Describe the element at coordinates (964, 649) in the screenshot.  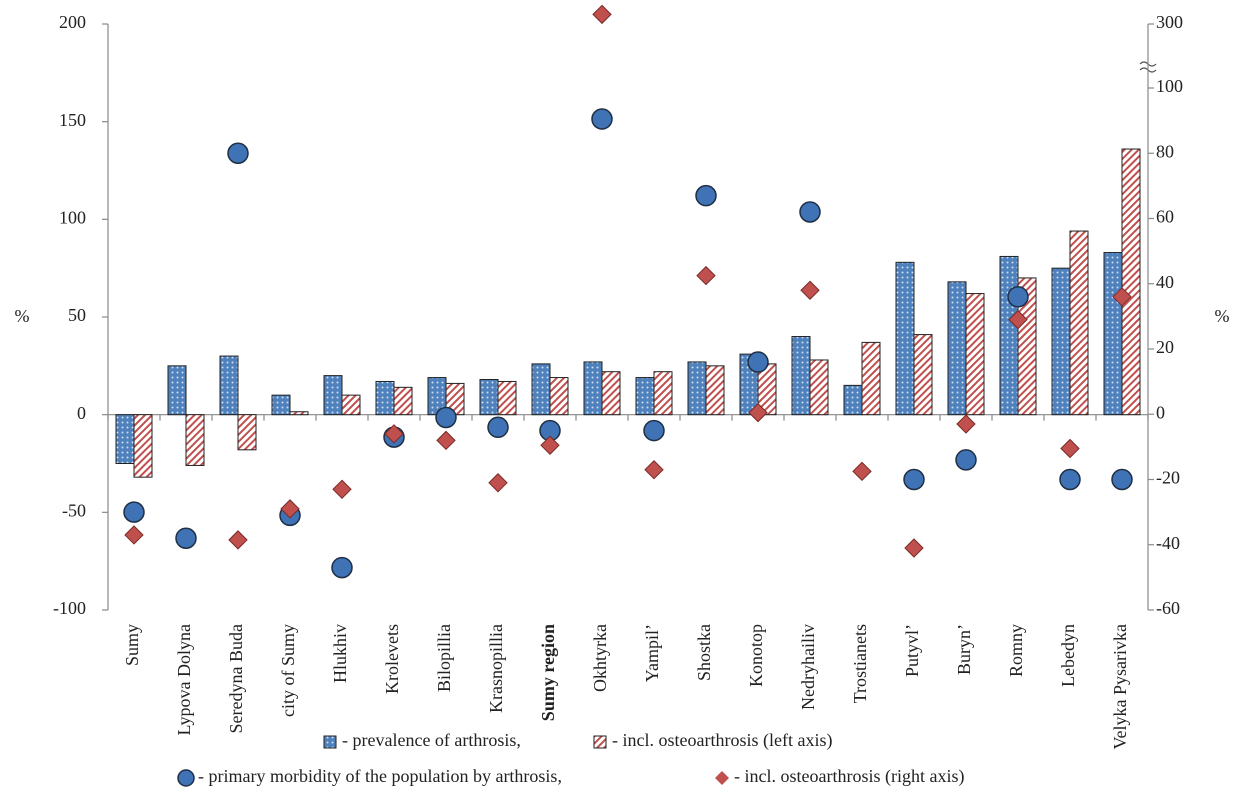
I see `x-tick-label: Buryn’` at that location.